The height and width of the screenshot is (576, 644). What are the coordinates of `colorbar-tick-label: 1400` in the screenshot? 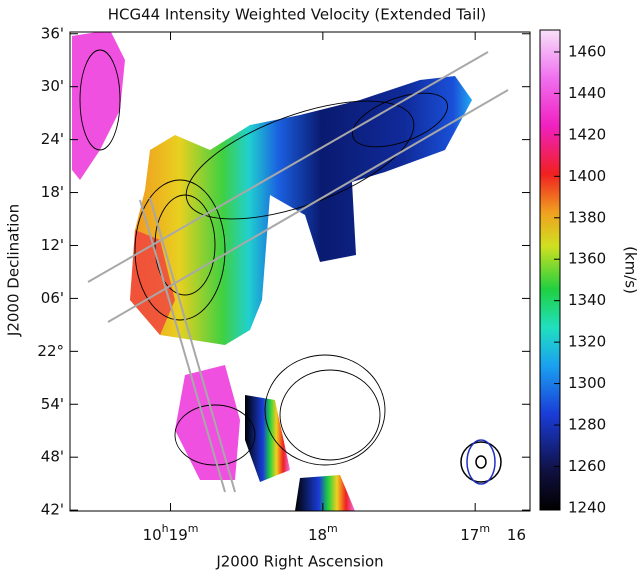 It's located at (587, 176).